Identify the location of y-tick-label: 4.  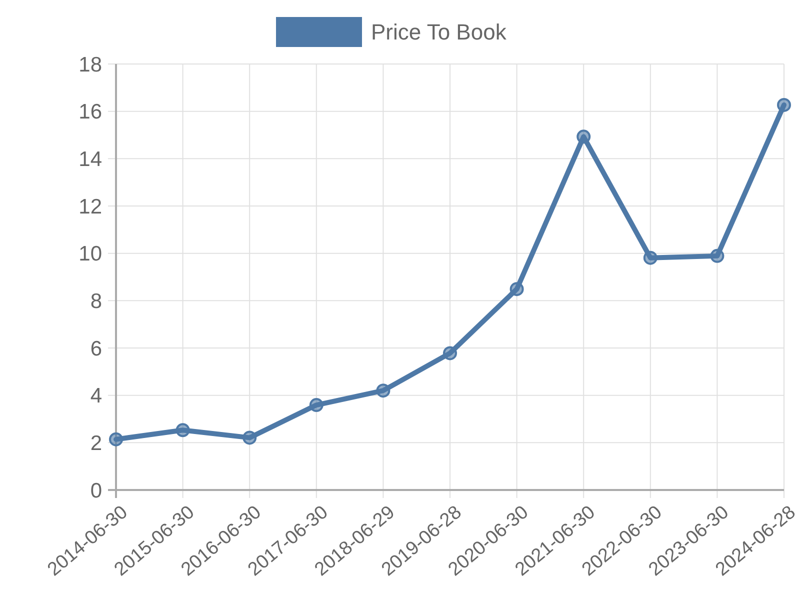
(96, 396).